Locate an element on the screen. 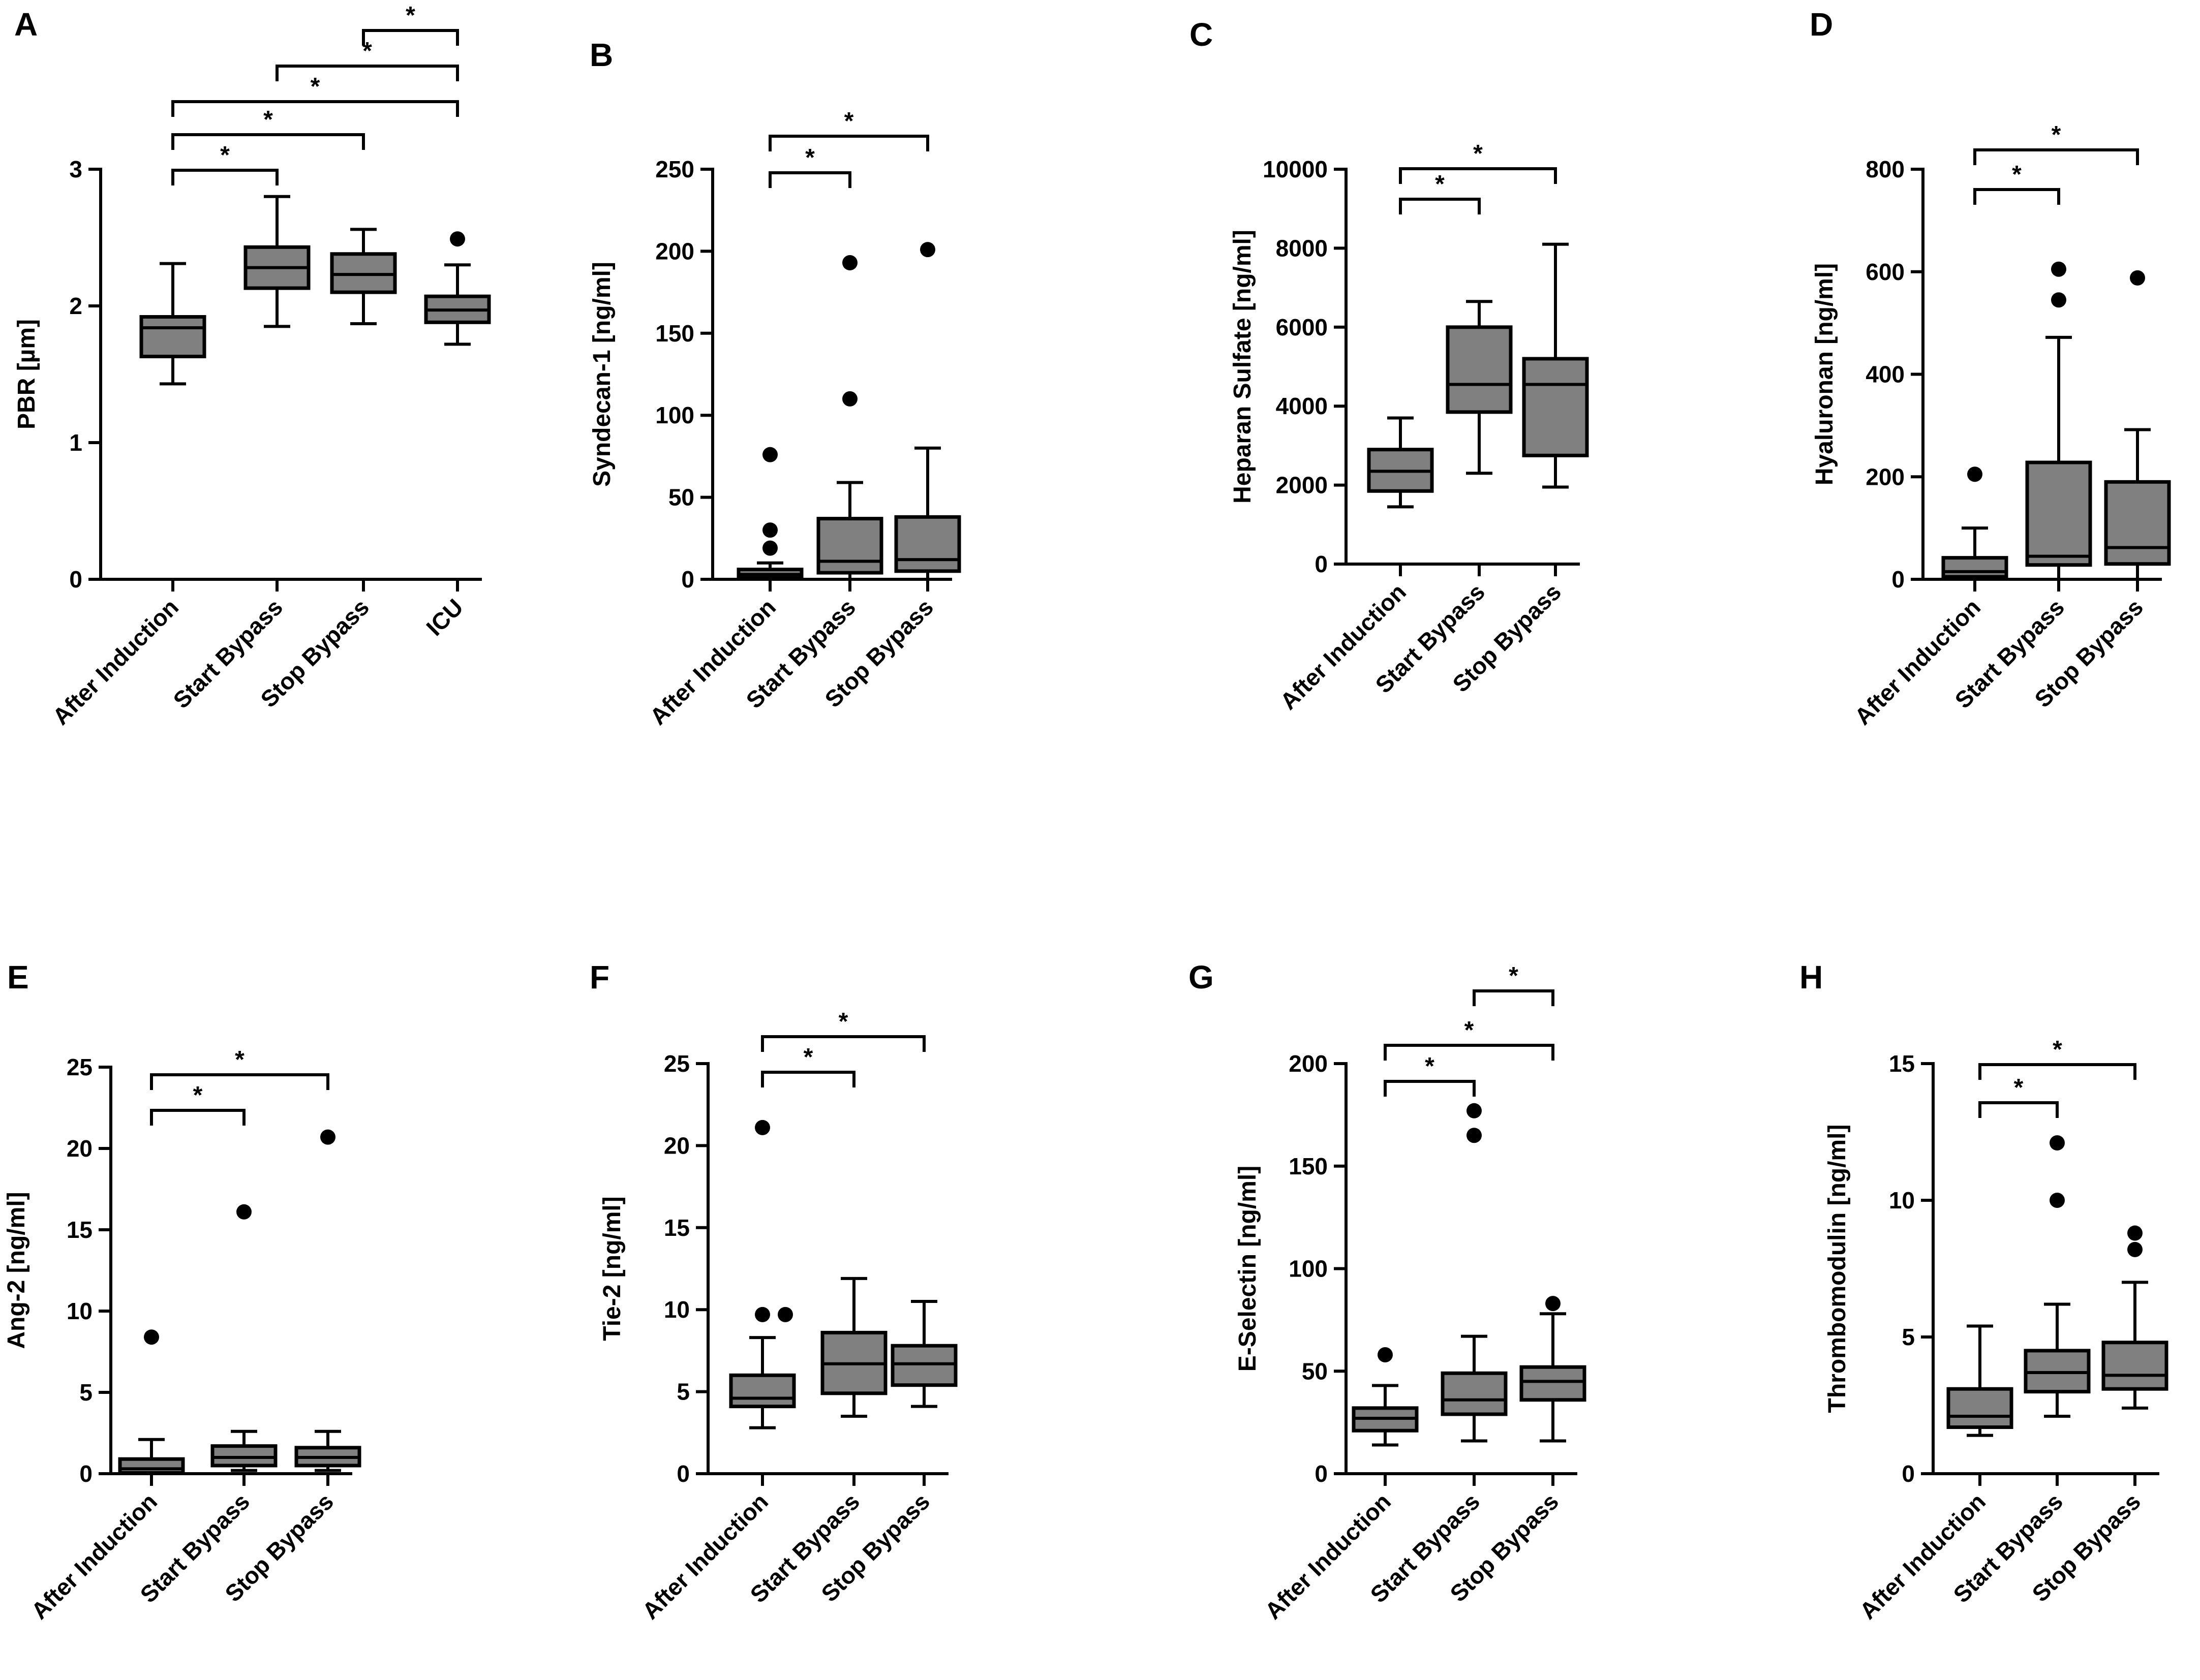  panel-letter: A is located at coordinates (26, 24).